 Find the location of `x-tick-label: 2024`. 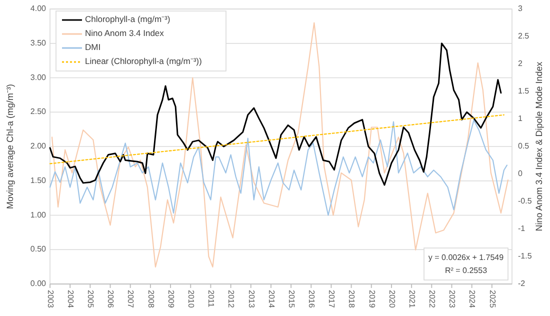

x-tick-label: 2024 is located at coordinates (472, 299).